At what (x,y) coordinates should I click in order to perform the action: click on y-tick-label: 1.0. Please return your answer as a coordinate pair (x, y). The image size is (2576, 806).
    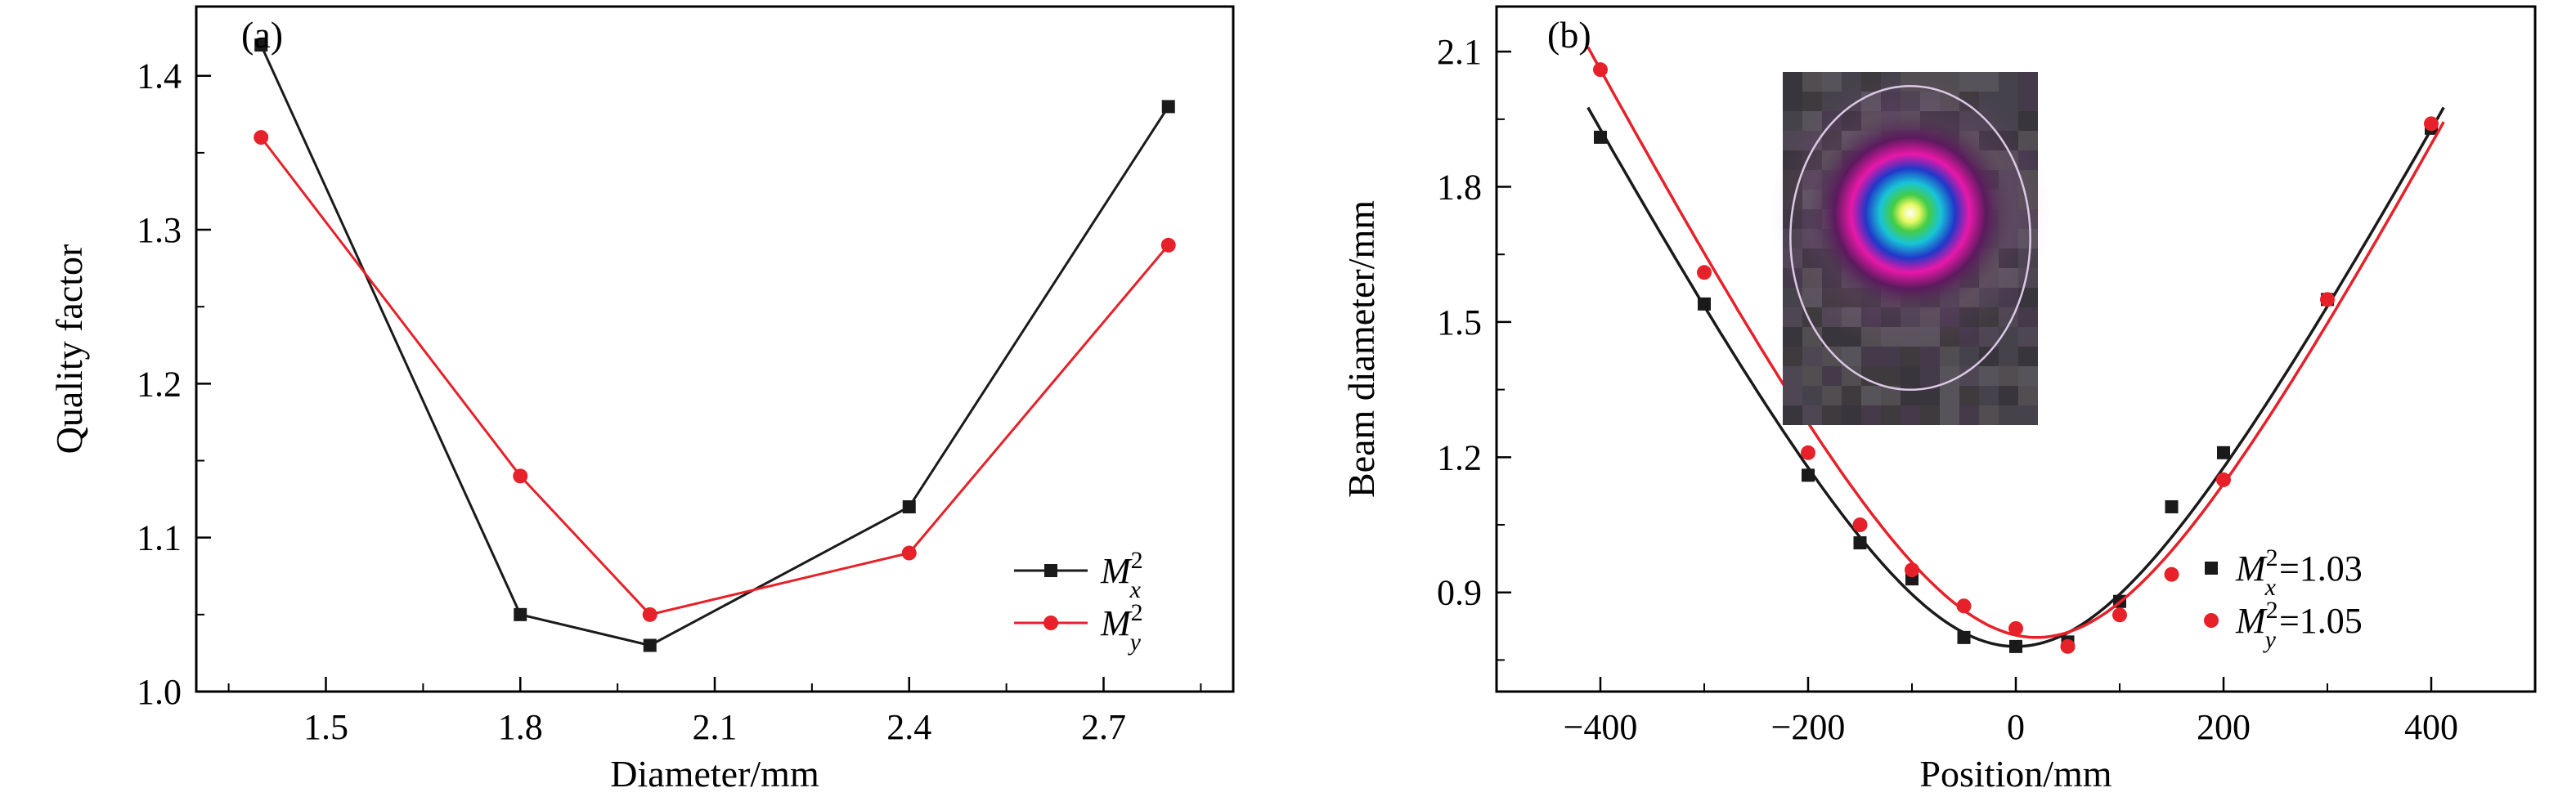
    Looking at the image, I should click on (159, 692).